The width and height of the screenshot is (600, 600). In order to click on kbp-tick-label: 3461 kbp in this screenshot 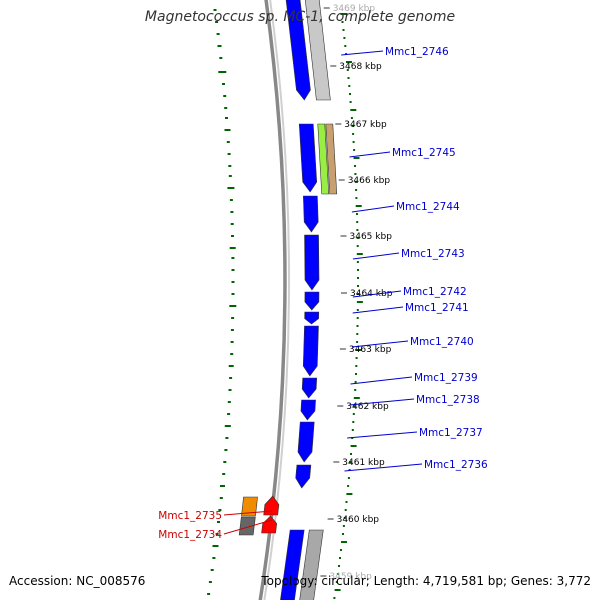, I will do `click(363, 463)`.